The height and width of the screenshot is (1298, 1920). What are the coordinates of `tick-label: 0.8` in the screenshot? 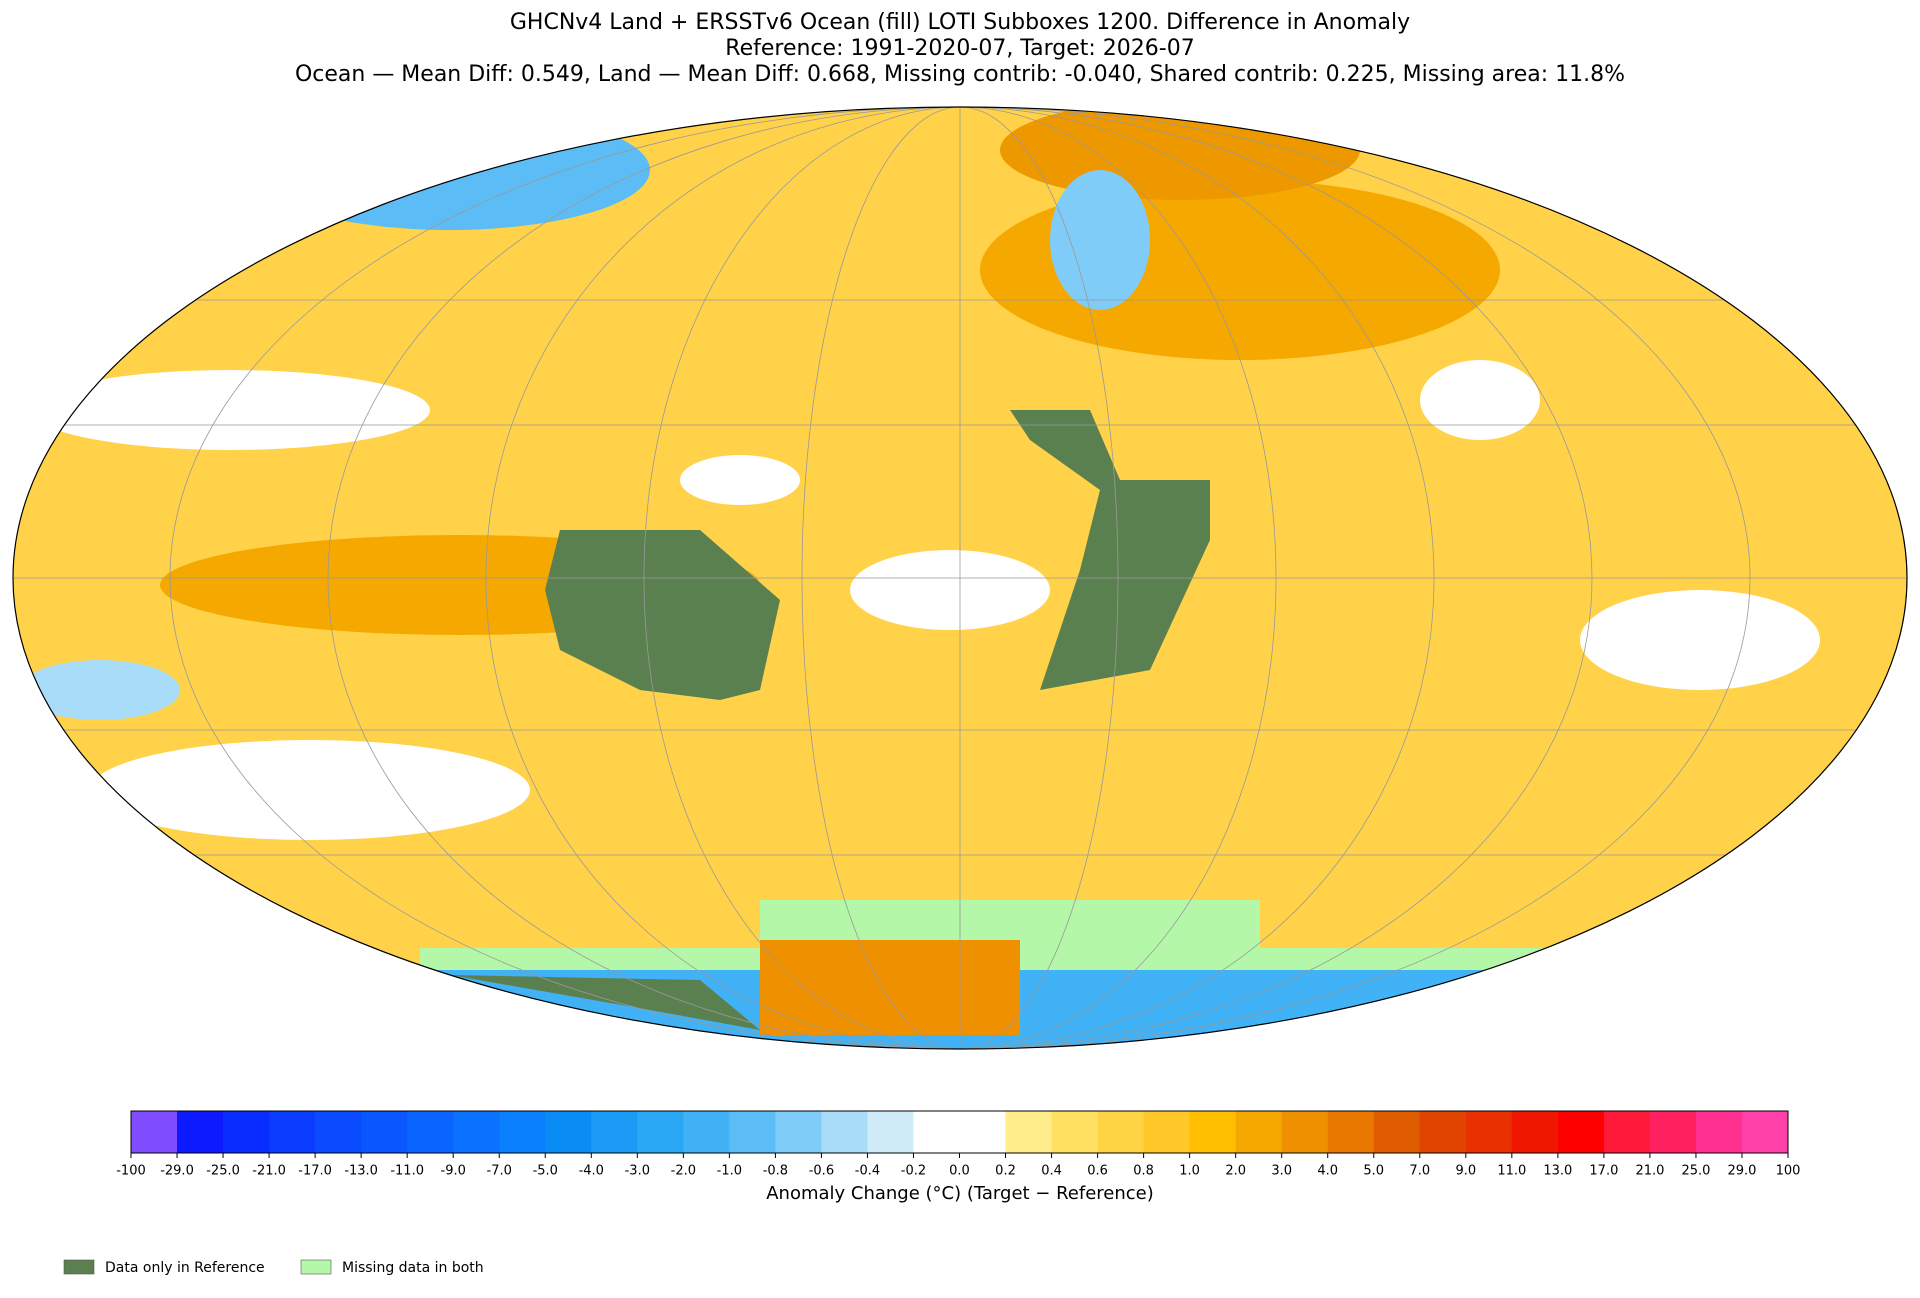 It's located at (1143, 1171).